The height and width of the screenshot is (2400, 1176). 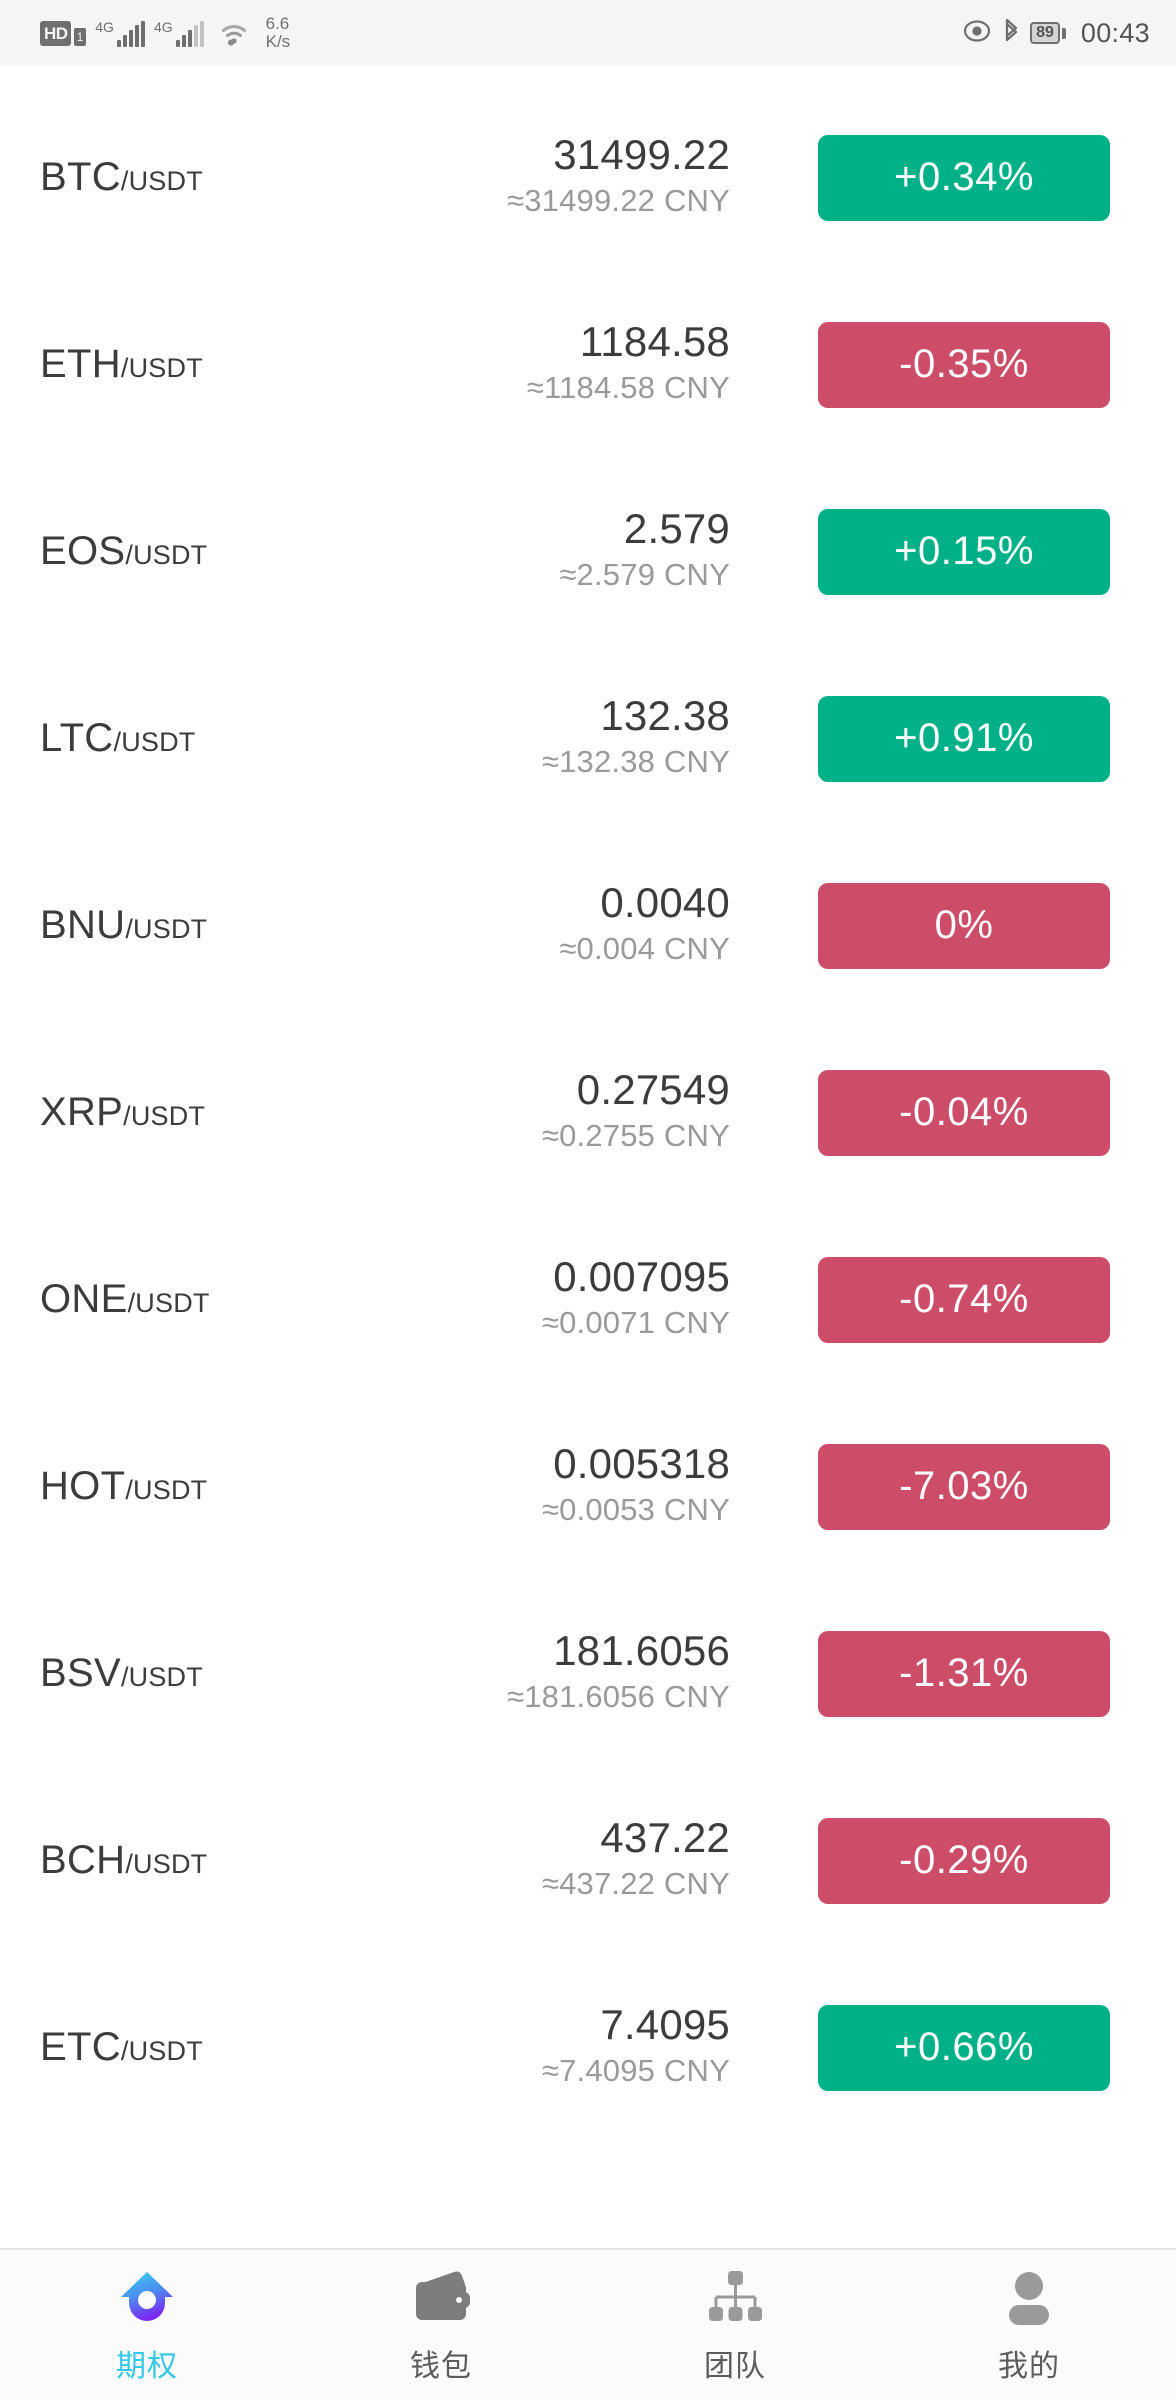 I want to click on table-row: BNU/USDT 0.0040 ≈0.004 CNY 0%, so click(x=588, y=925).